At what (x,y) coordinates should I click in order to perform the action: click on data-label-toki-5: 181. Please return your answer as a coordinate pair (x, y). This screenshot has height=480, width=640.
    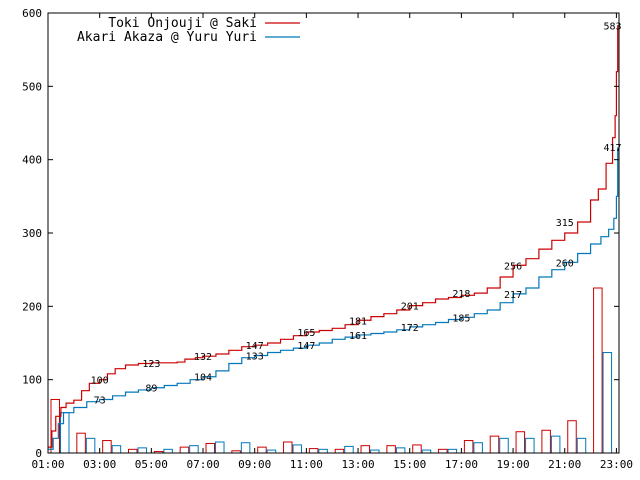
    Looking at the image, I should click on (358, 321).